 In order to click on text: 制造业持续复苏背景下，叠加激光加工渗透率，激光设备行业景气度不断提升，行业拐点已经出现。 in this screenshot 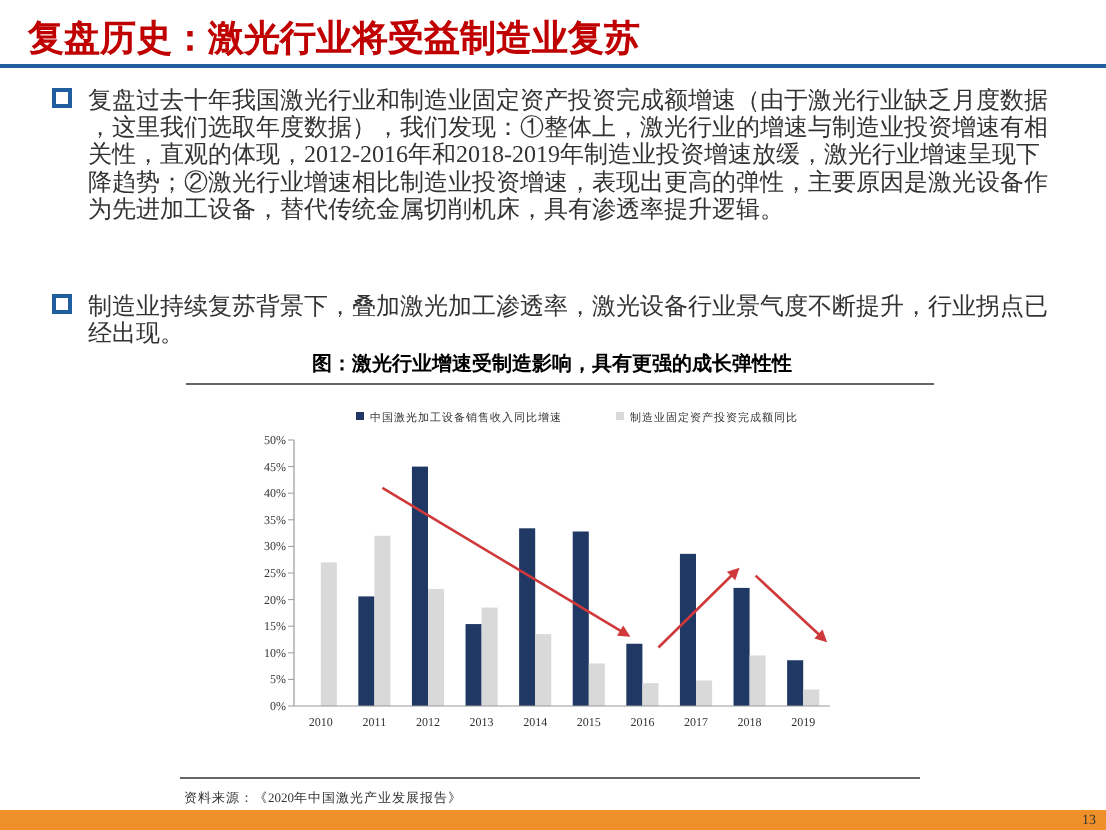, I will do `click(568, 320)`.